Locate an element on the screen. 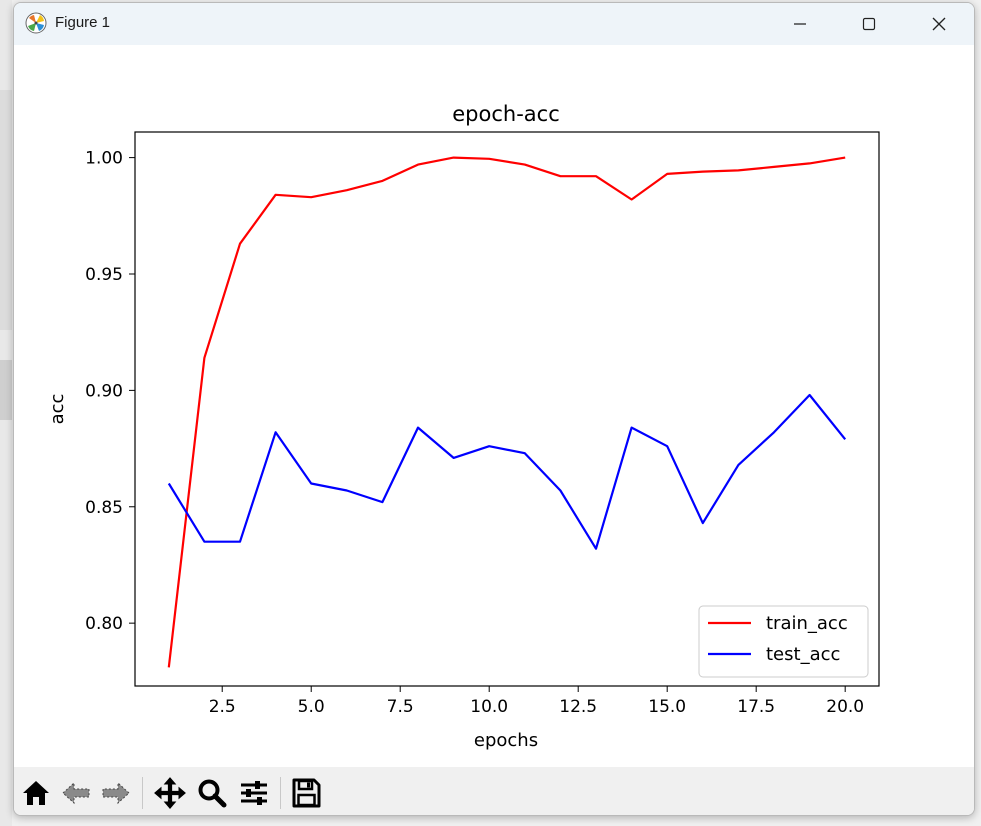  save-button is located at coordinates (306, 793).